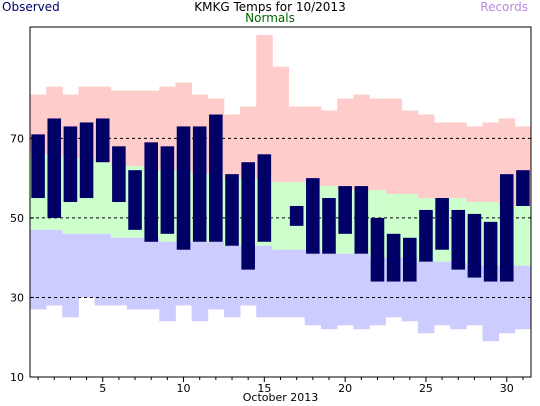  Describe the element at coordinates (507, 388) in the screenshot. I see `x-tick-label-30: 30` at that location.